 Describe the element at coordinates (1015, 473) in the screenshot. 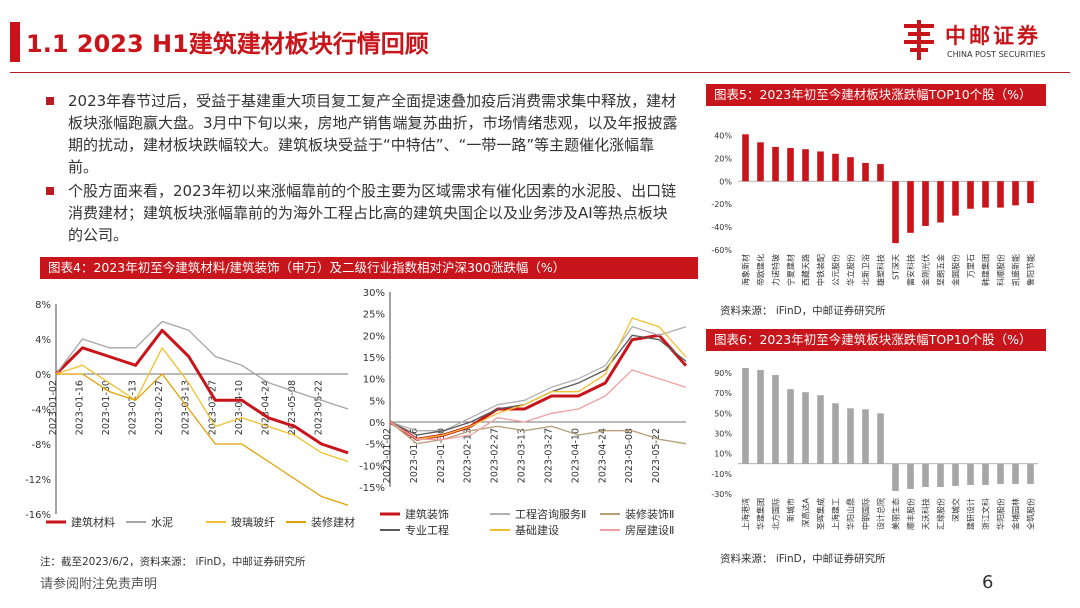

I see `bar-金埔园林` at that location.